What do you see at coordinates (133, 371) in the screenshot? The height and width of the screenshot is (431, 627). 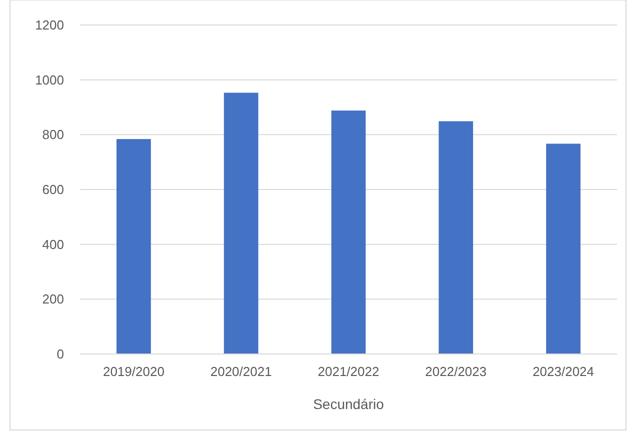 I see `x-tick-label: 2019/2020` at bounding box center [133, 371].